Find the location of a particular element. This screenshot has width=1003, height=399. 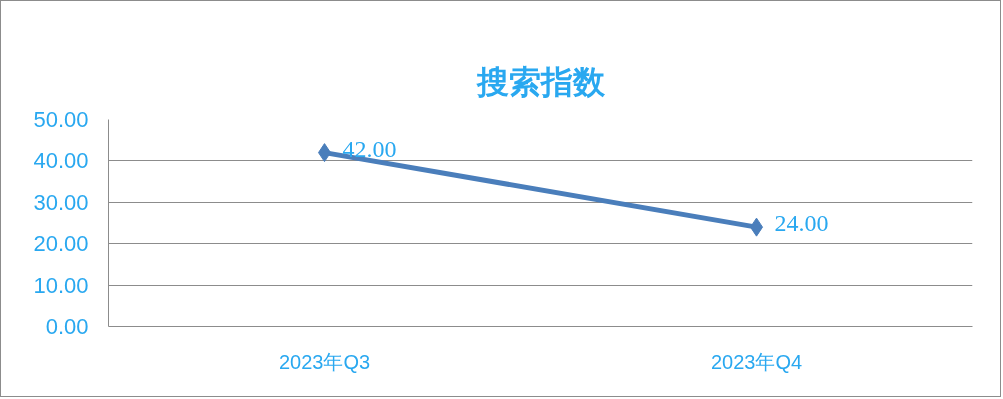

y-tick-label: 10.00 is located at coordinates (61, 285).